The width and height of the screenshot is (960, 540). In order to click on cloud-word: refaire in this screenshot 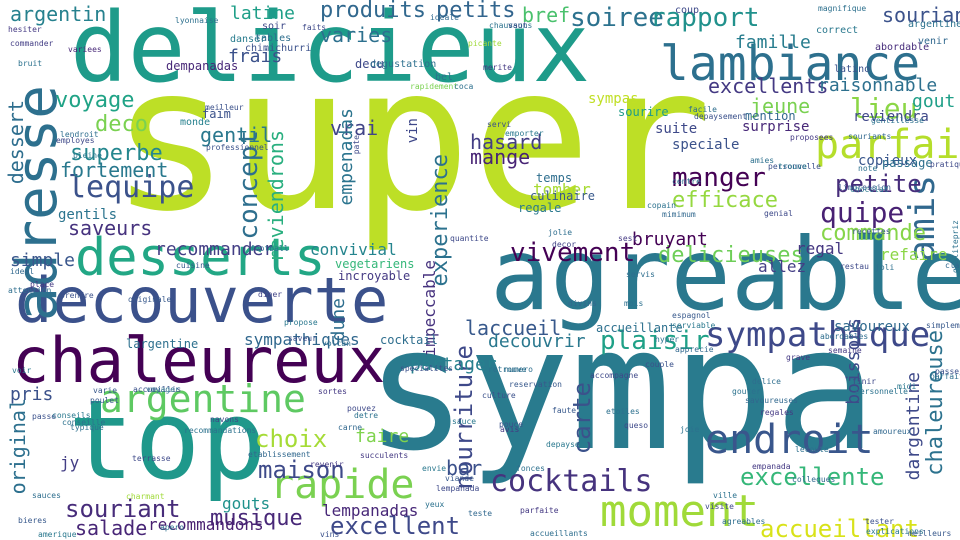, I will do `click(914, 254)`.